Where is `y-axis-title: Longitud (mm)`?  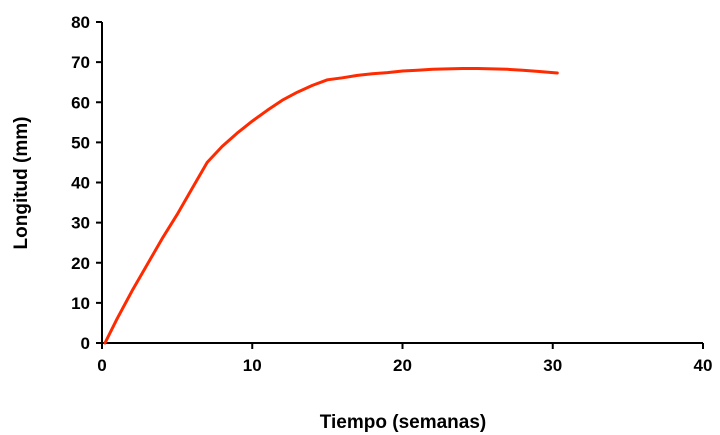 y-axis-title: Longitud (mm) is located at coordinates (21, 183).